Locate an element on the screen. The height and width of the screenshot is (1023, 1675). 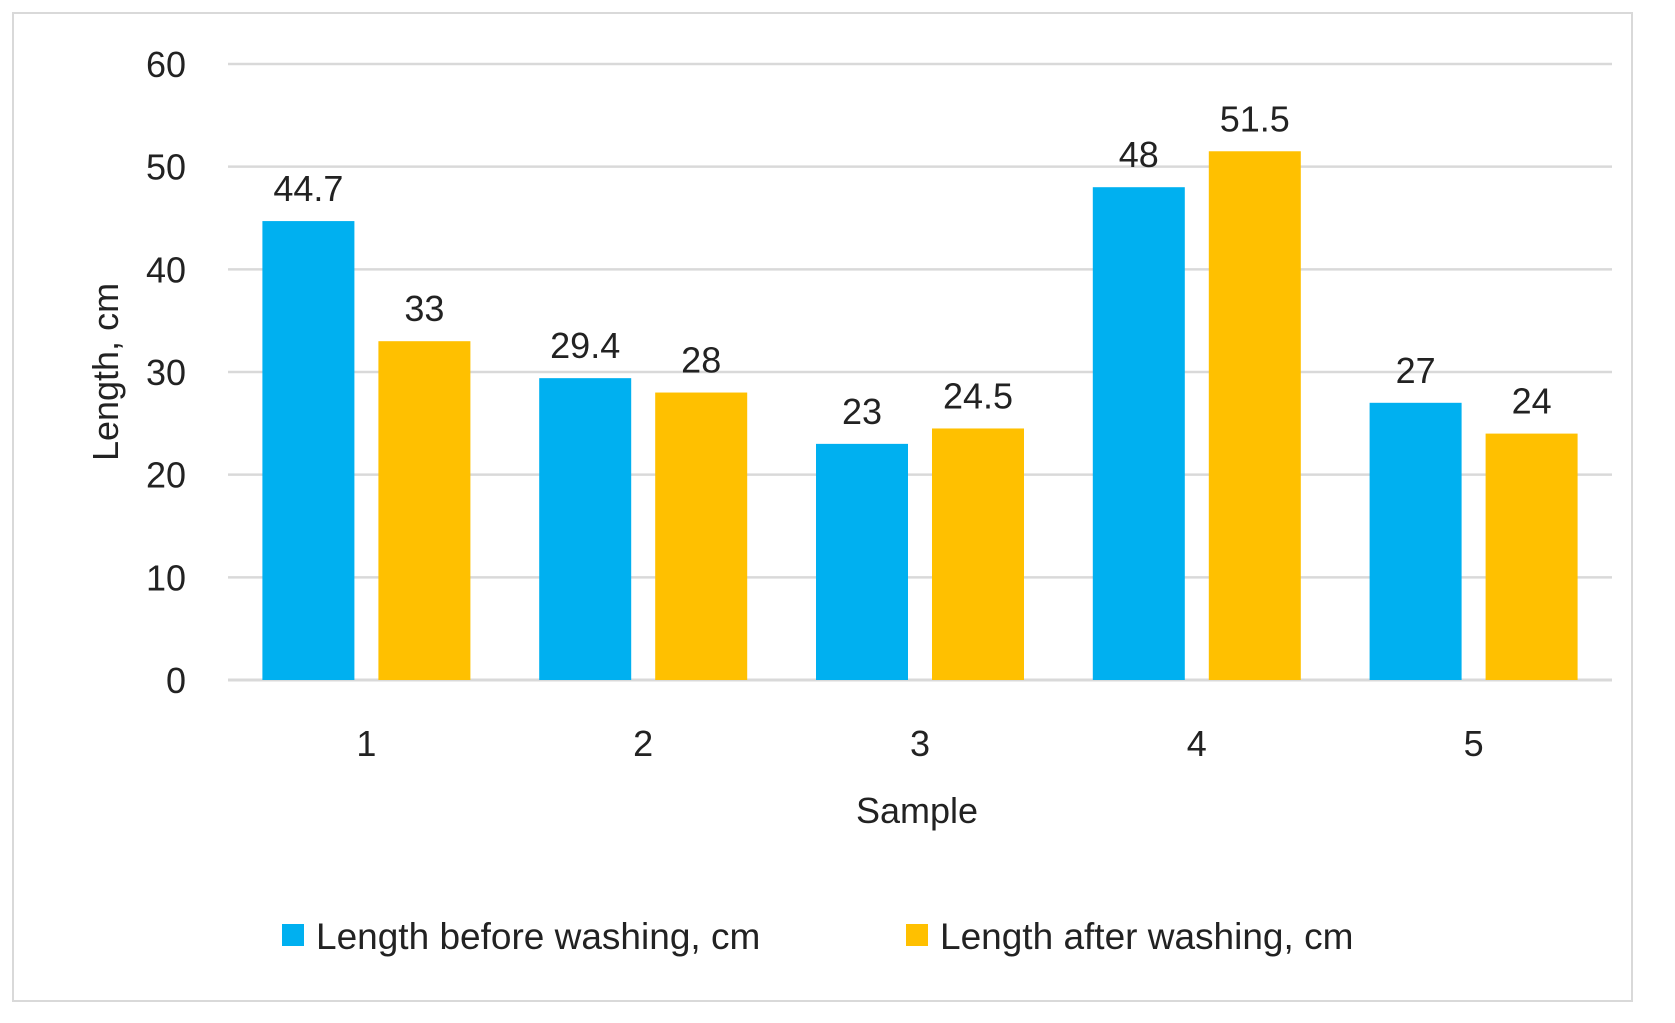
y-tick-label: 60 is located at coordinates (166, 64).